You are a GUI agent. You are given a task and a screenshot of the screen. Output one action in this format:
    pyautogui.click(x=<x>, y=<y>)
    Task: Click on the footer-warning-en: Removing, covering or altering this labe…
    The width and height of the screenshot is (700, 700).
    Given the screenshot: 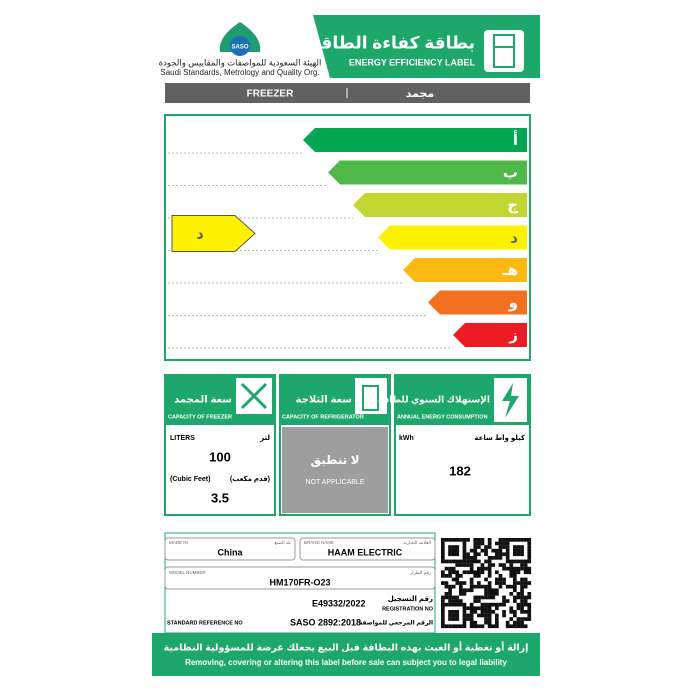 What is the action you would take?
    pyautogui.click(x=346, y=662)
    